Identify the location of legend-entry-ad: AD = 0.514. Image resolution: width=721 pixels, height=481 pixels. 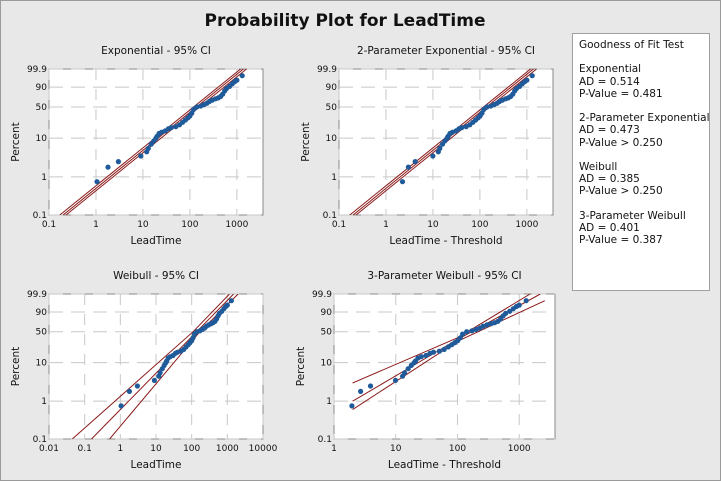
(609, 81).